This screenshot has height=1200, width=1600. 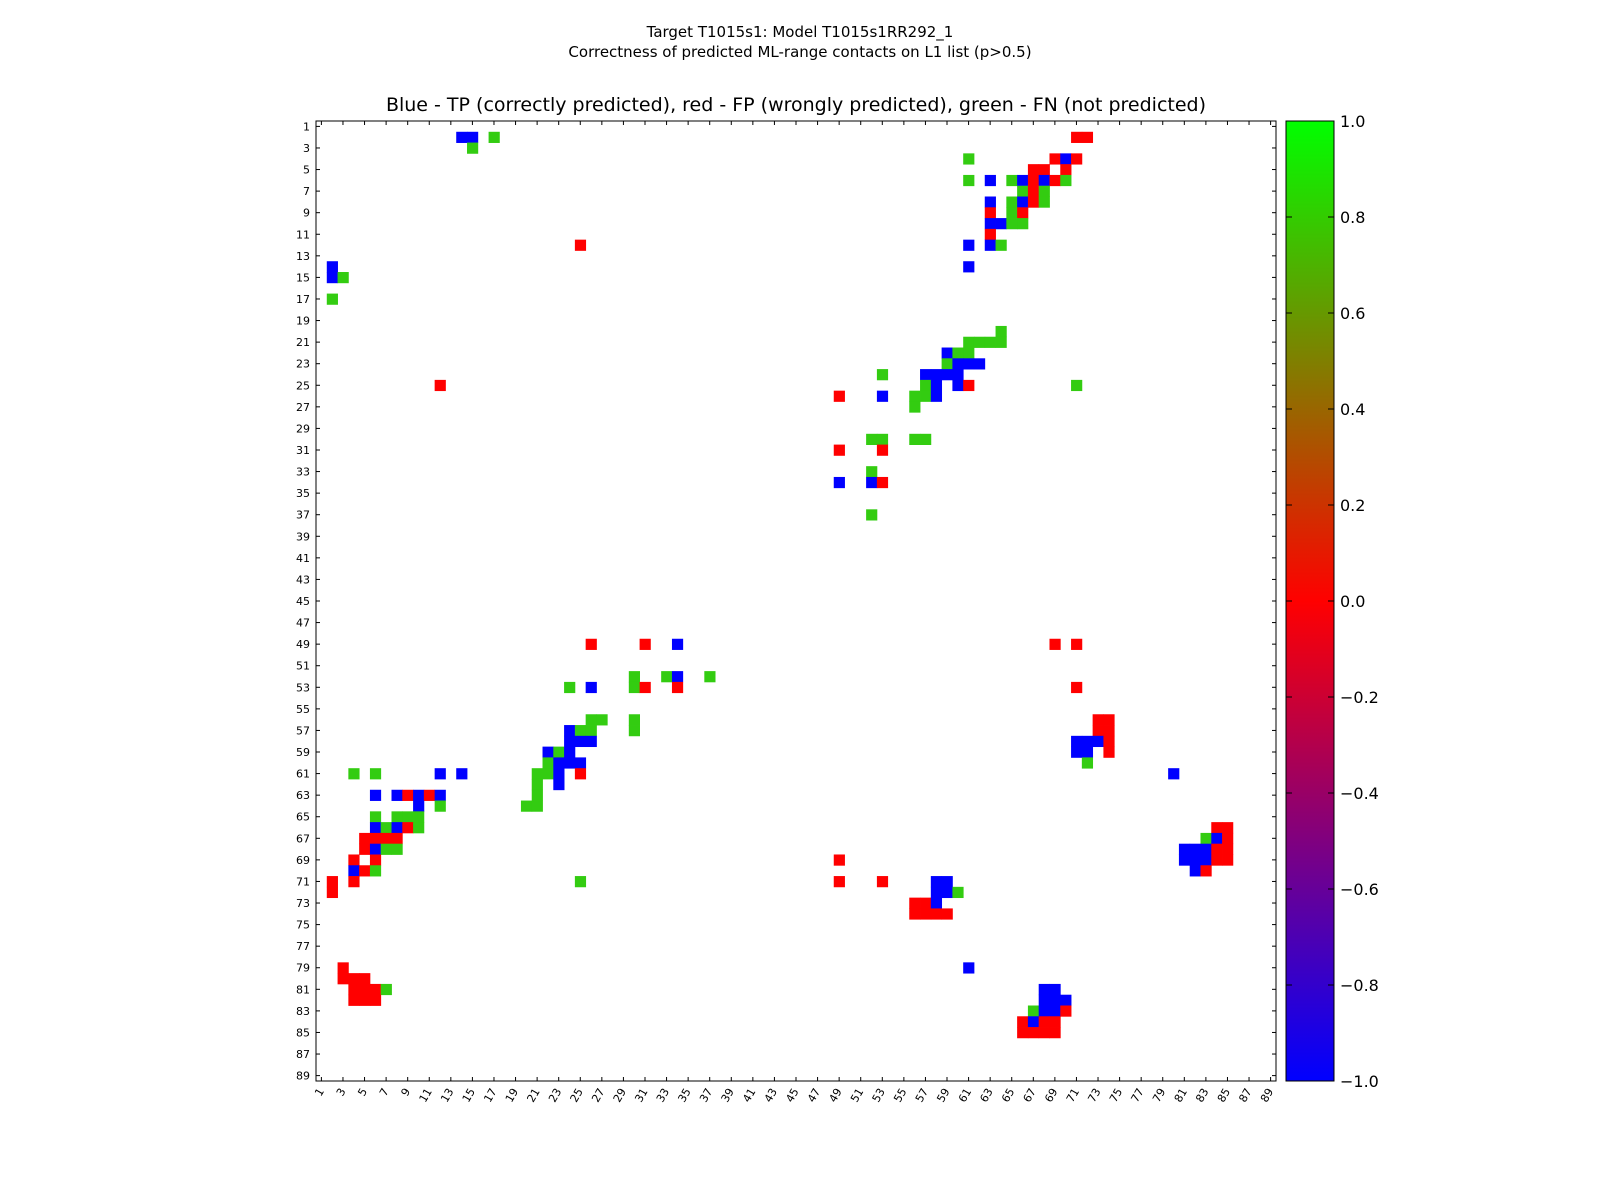 I want to click on x-tick-label: 39, so click(x=728, y=1095).